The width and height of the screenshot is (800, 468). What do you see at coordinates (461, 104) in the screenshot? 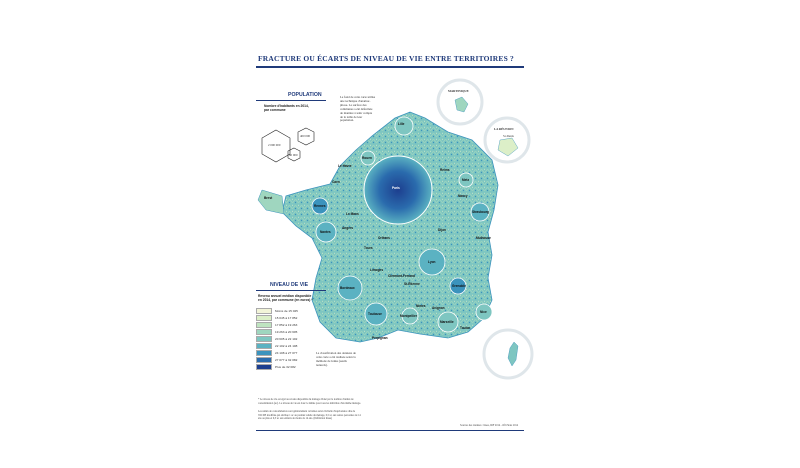
I see `martinique-island` at bounding box center [461, 104].